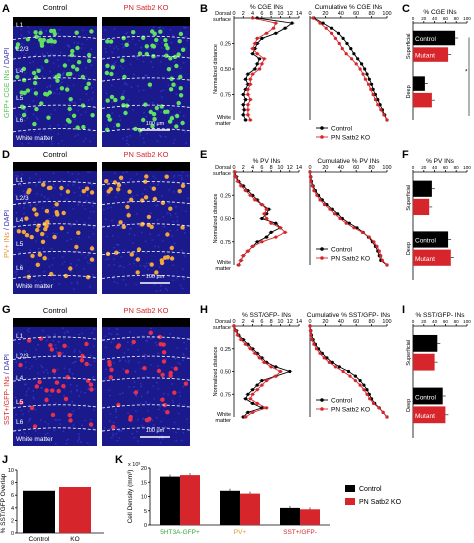 Image resolution: width=474 pixels, height=543 pixels. What do you see at coordinates (325, 14) in the screenshot?
I see `x-tick-label: 20` at bounding box center [325, 14].